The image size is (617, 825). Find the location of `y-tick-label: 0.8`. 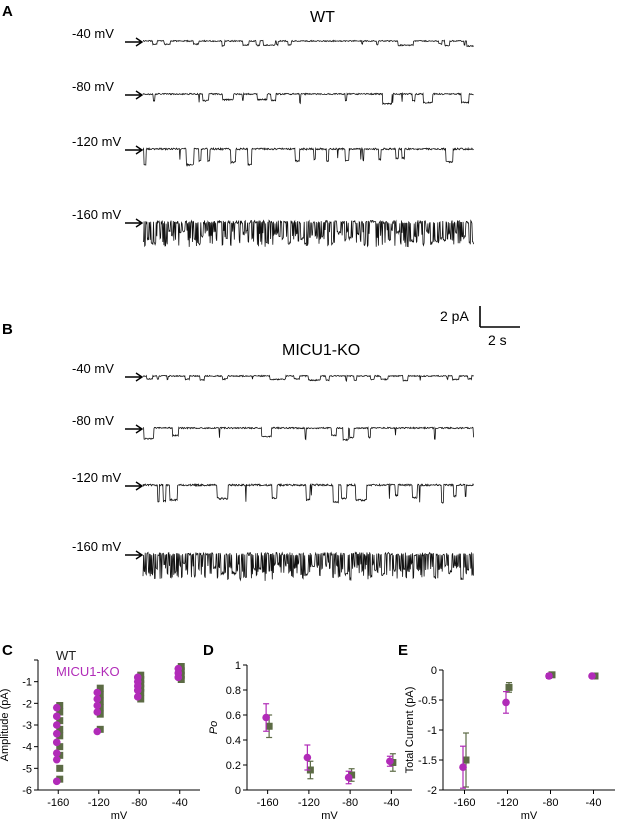

y-tick-label: 0.8 is located at coordinates (233, 691).